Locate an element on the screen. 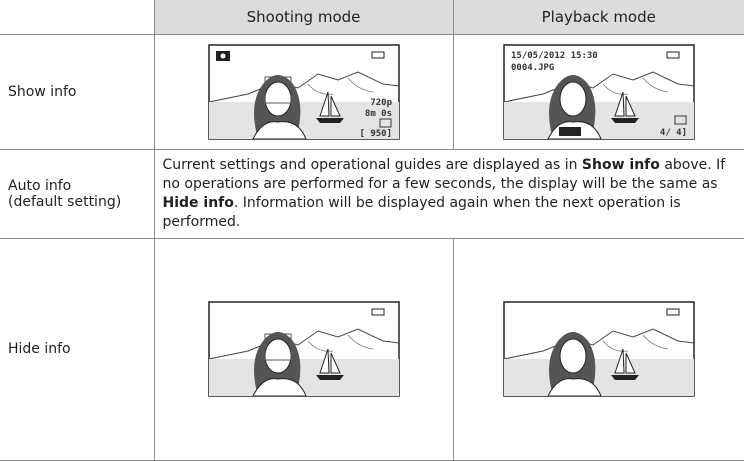 The width and height of the screenshot is (744, 461). image-cell: 15/05/2012 15:30 0004.JPG 4/ 4] is located at coordinates (598, 91).